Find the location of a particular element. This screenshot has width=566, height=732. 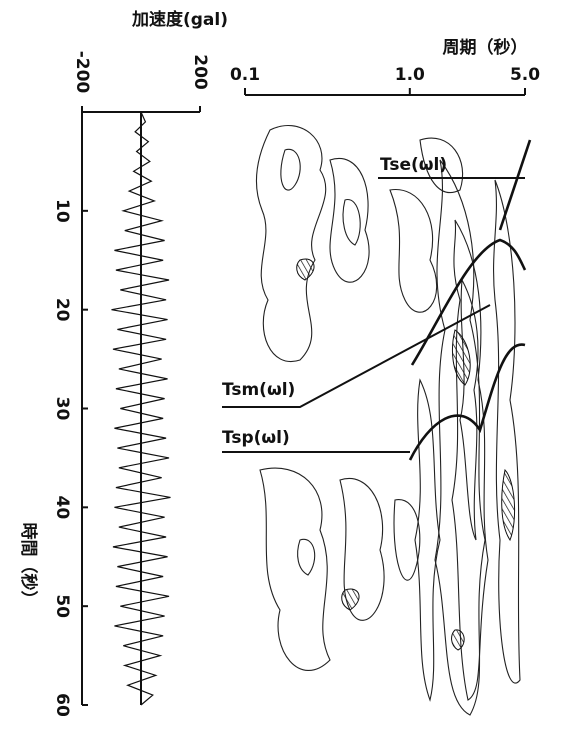

acceleration-trace is located at coordinates (141, 408).